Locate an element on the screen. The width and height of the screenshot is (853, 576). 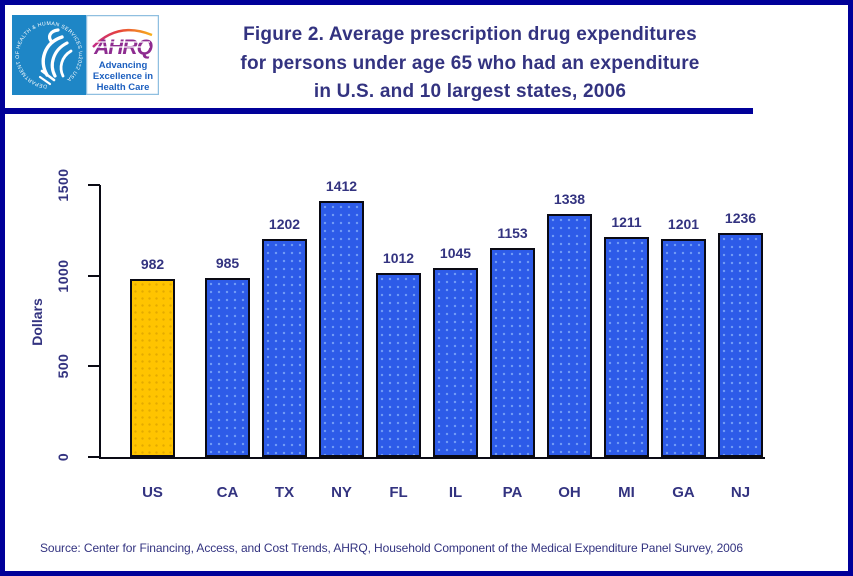
y-axis-tick-label: 500 is located at coordinates (63, 366).